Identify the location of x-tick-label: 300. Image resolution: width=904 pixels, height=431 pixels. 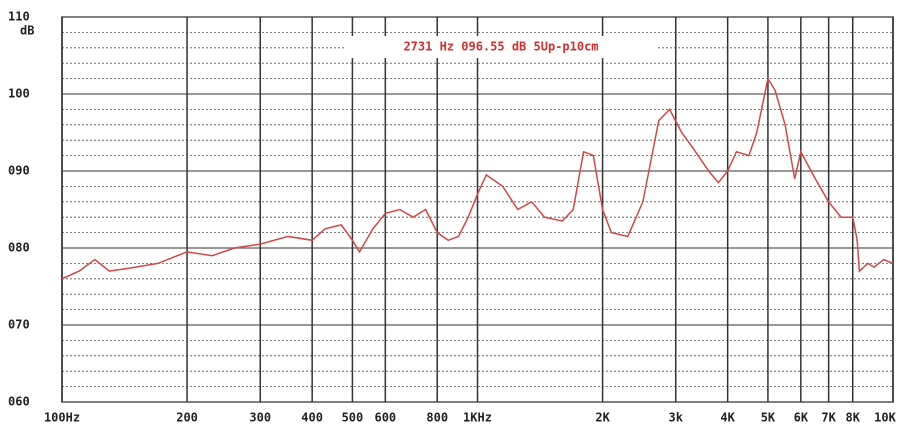
(260, 418).